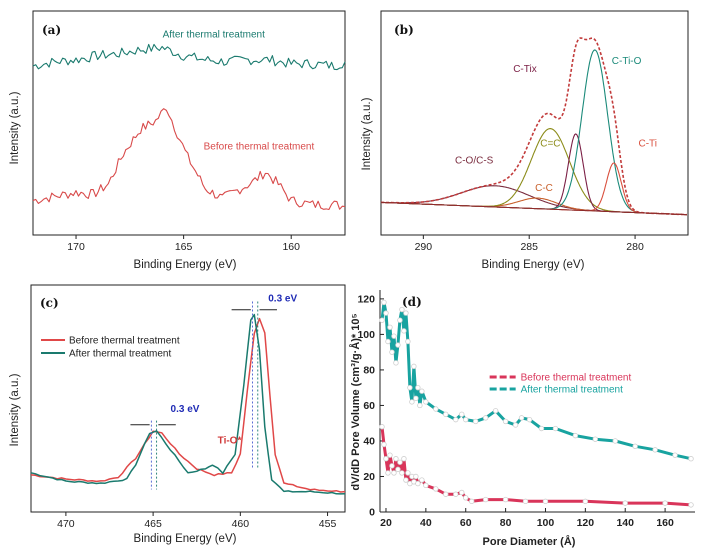 The width and height of the screenshot is (712, 552). I want to click on x-tick-label: 280, so click(635, 247).